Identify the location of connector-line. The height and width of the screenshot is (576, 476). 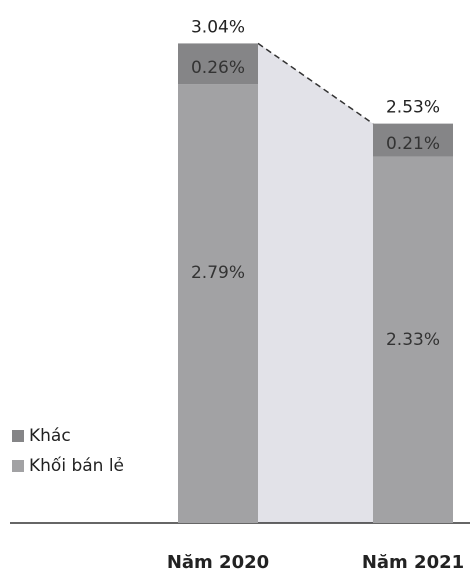
(315, 83).